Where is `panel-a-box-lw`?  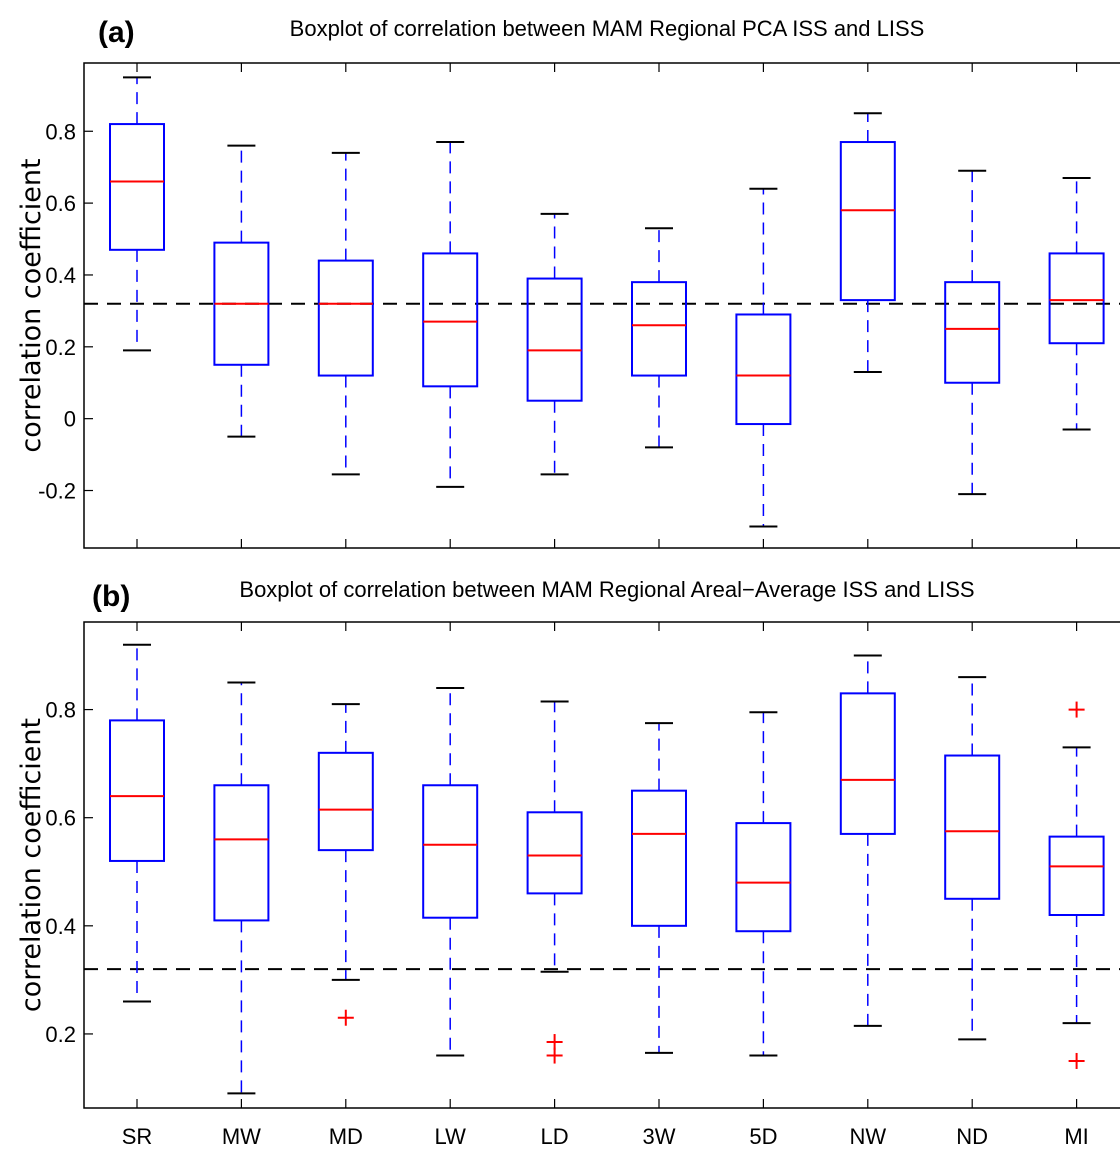 panel-a-box-lw is located at coordinates (450, 320).